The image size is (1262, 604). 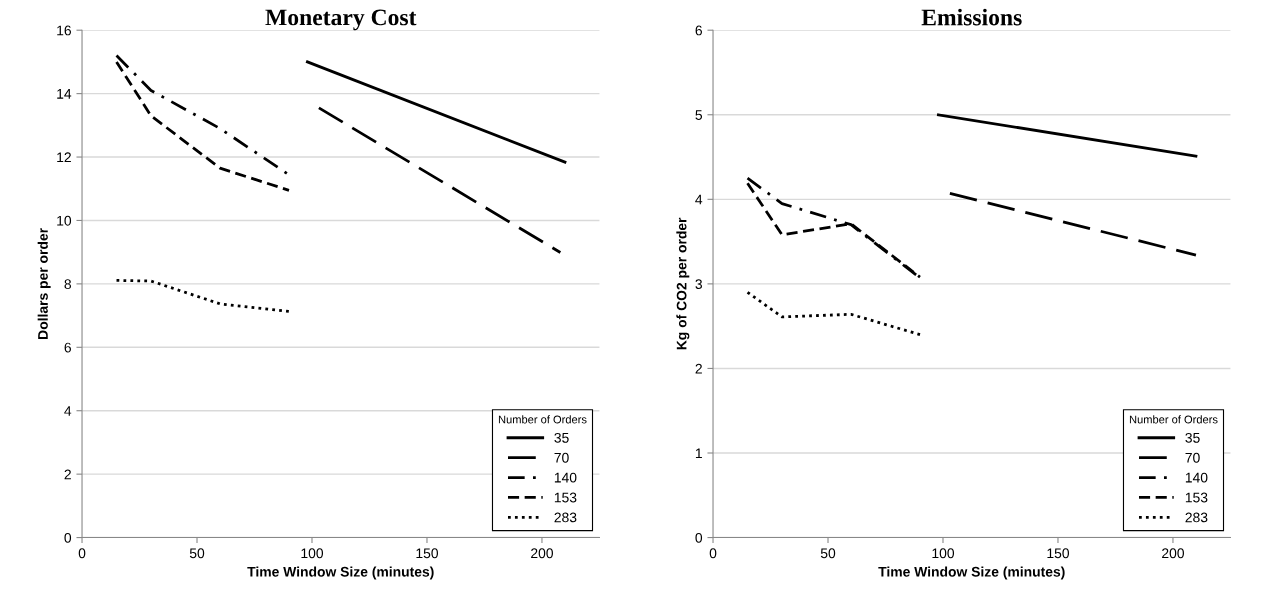 I want to click on y-tick-label: 1, so click(x=698, y=453).